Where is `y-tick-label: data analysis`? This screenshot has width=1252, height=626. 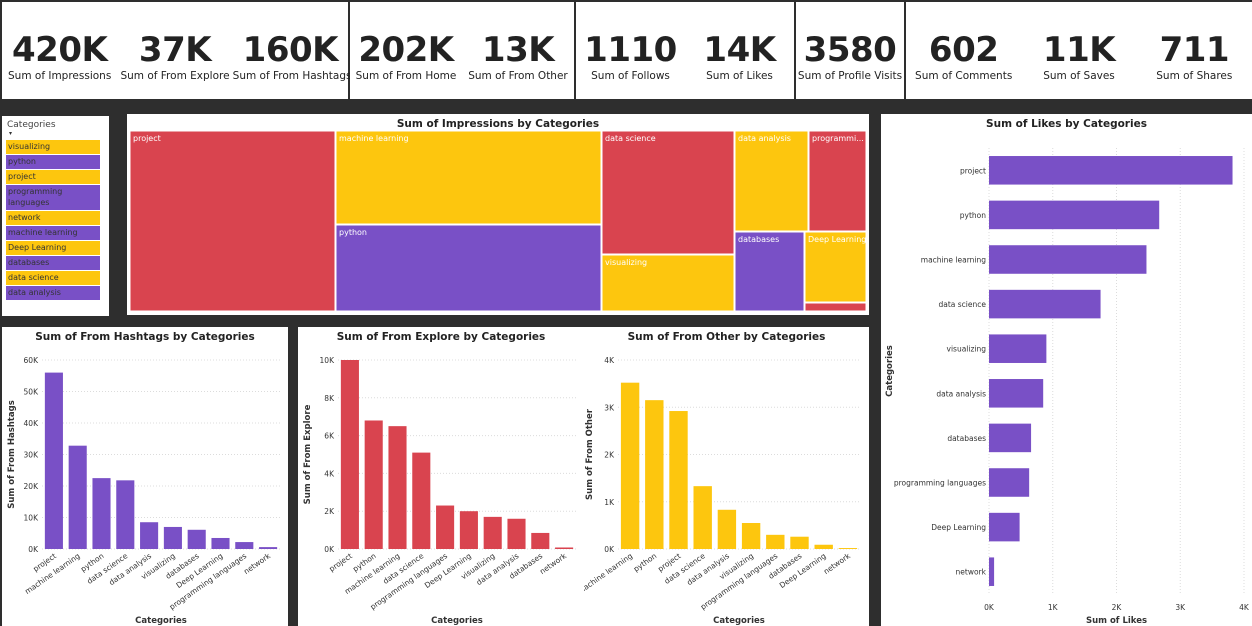 y-tick-label: data analysis is located at coordinates (961, 393).